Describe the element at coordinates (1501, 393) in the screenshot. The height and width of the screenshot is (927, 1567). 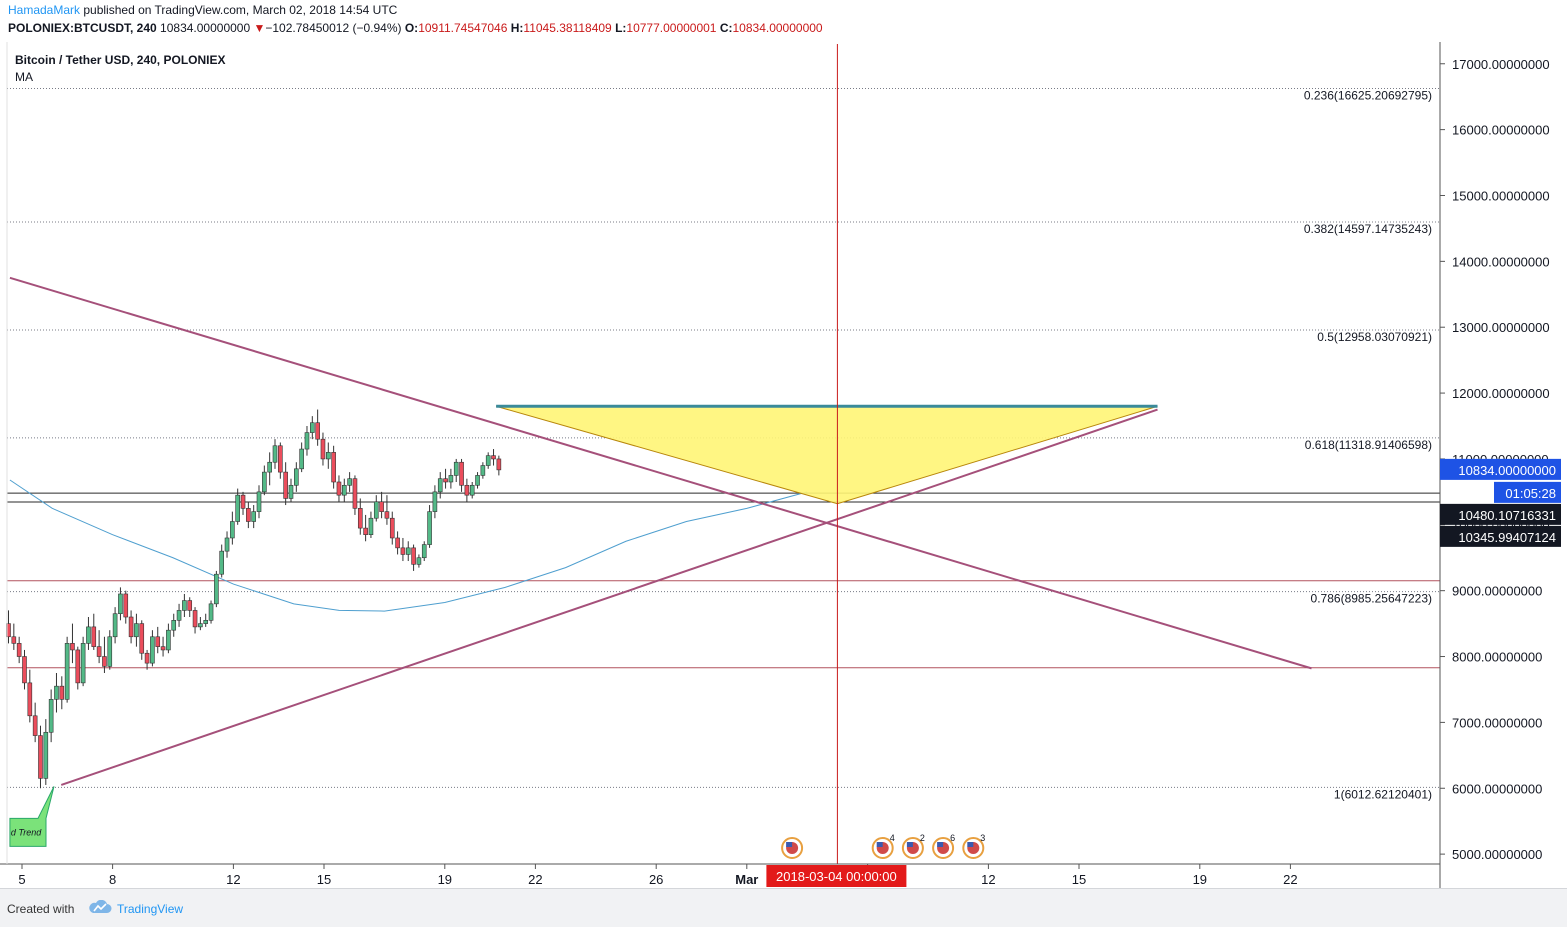
I see `y-tick-label: 12000.00000000` at that location.